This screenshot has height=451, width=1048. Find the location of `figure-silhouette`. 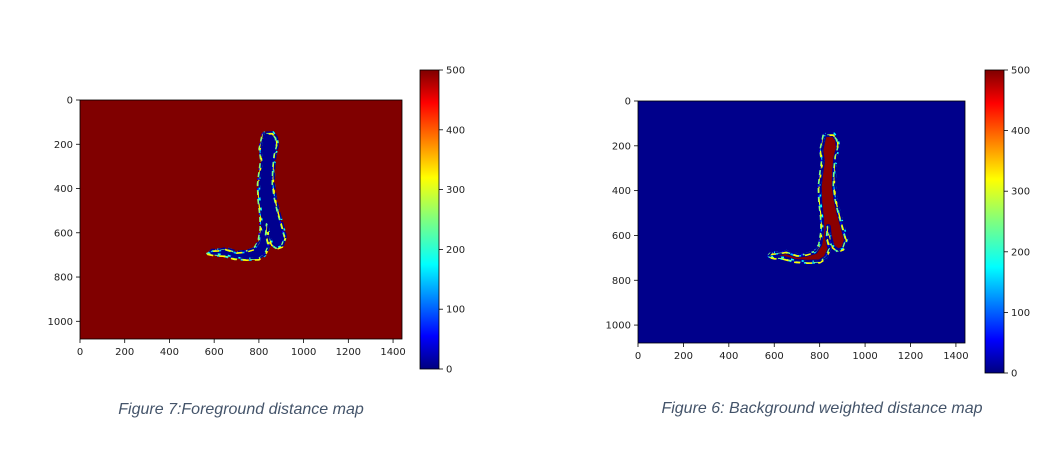

figure-silhouette is located at coordinates (246, 196).